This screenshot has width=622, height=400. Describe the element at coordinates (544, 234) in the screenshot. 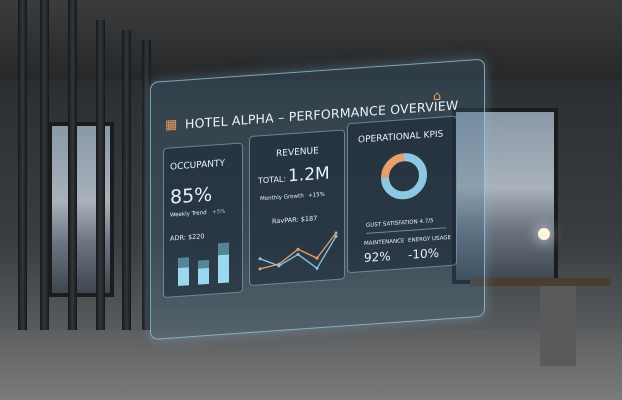

I see `lamp` at that location.